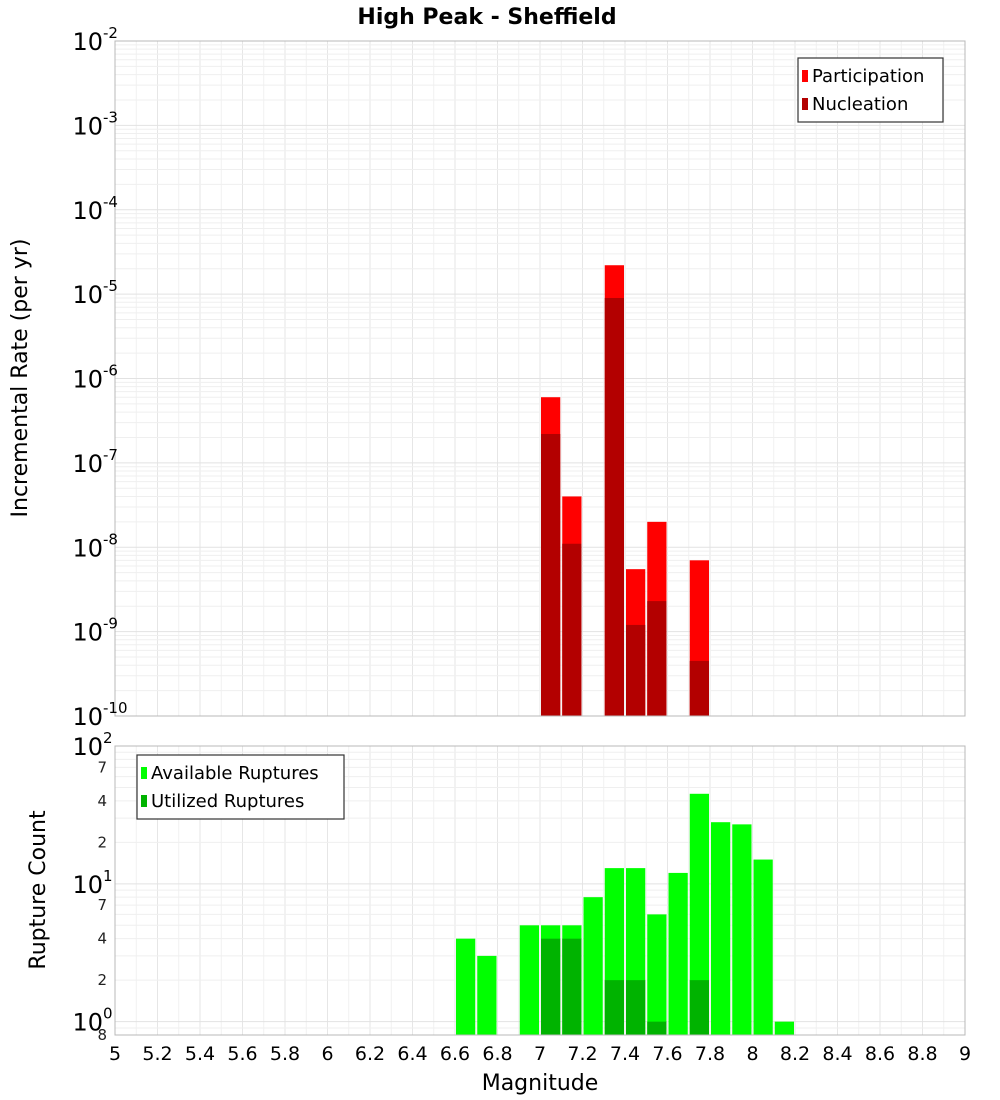  Describe the element at coordinates (285, 1054) in the screenshot. I see `x-tick-label: 5.8` at that location.